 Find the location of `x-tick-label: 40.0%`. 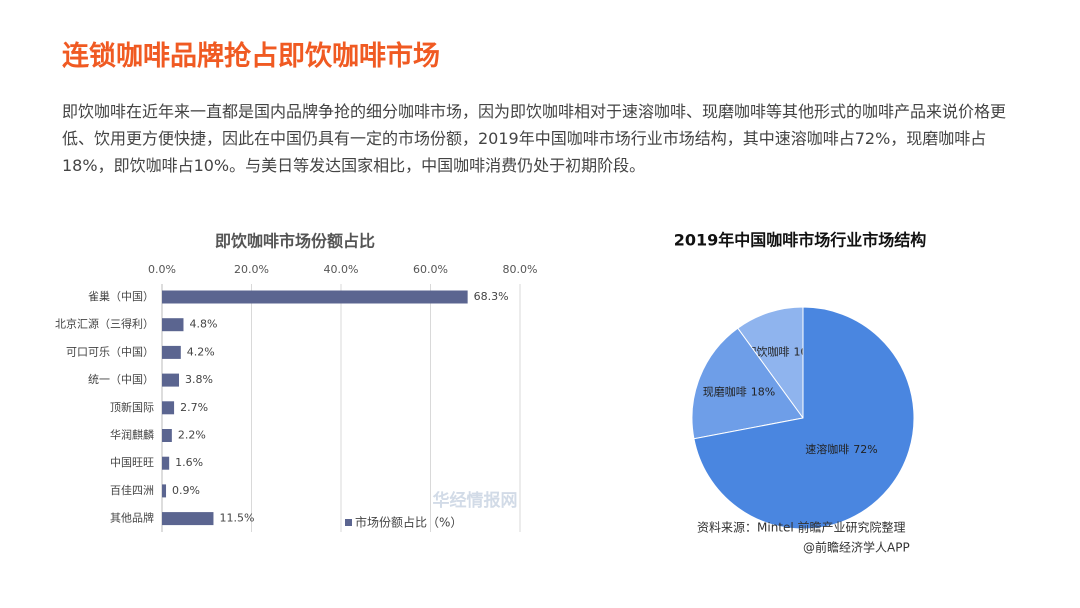

x-tick-label: 40.0% is located at coordinates (341, 269).